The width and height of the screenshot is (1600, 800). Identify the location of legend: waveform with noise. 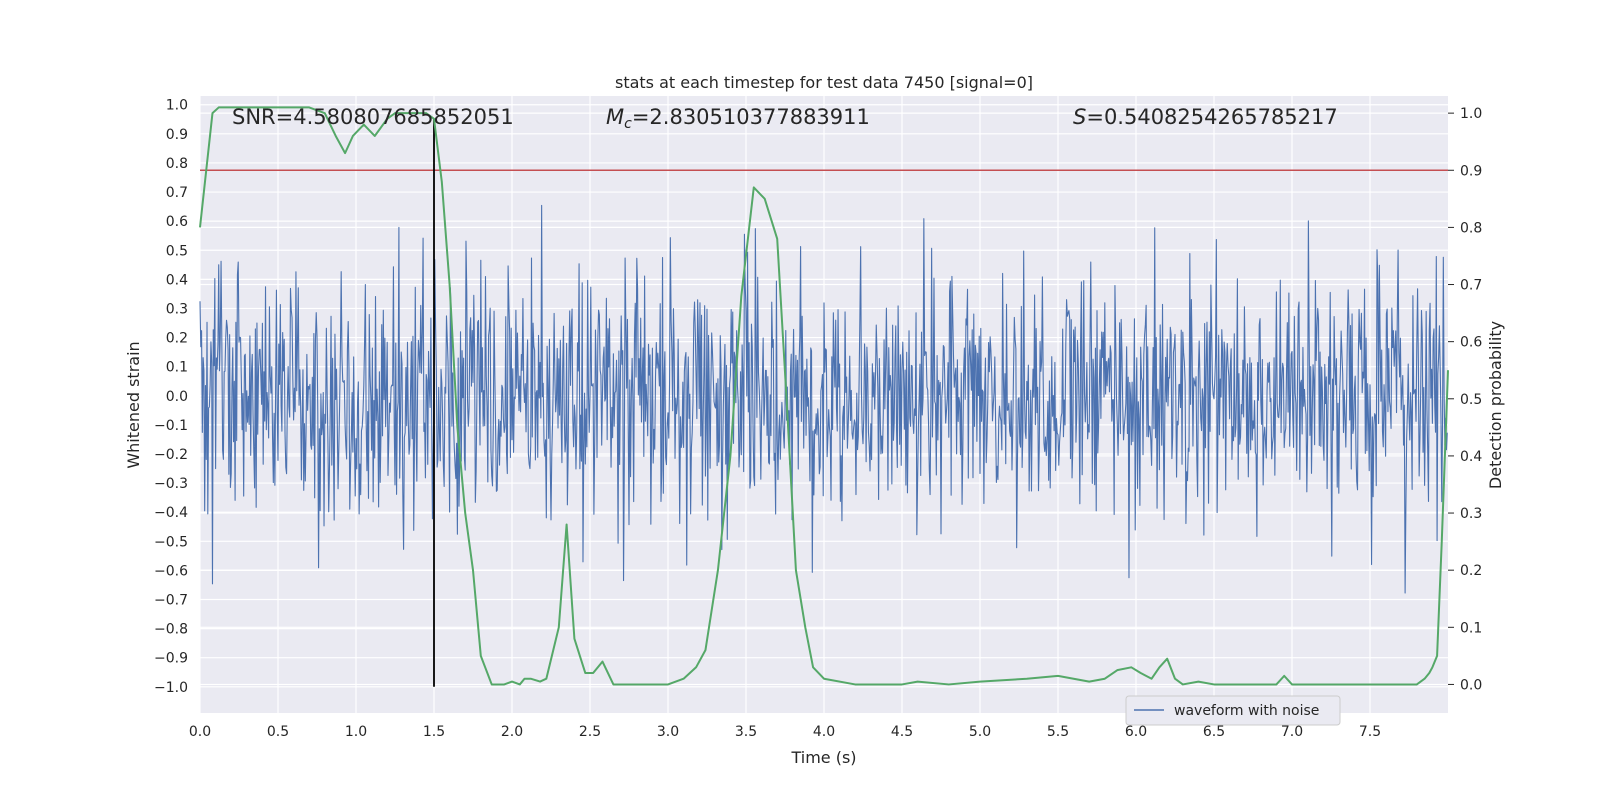
(1233, 710).